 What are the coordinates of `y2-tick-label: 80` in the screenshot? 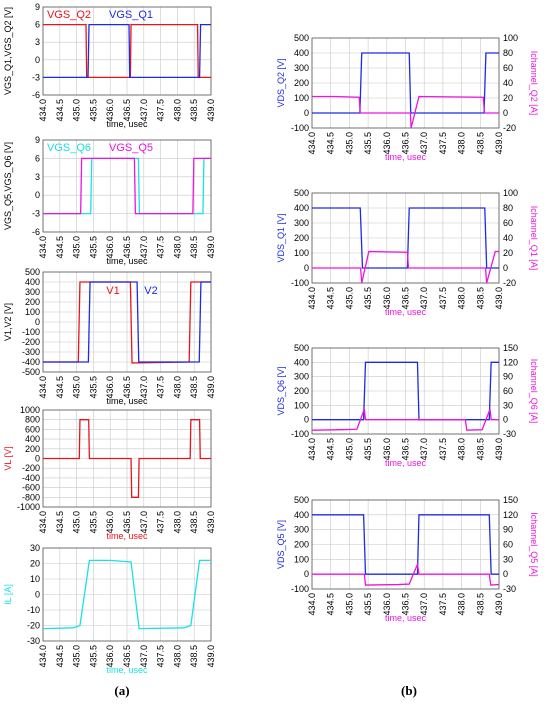 It's located at (508, 208).